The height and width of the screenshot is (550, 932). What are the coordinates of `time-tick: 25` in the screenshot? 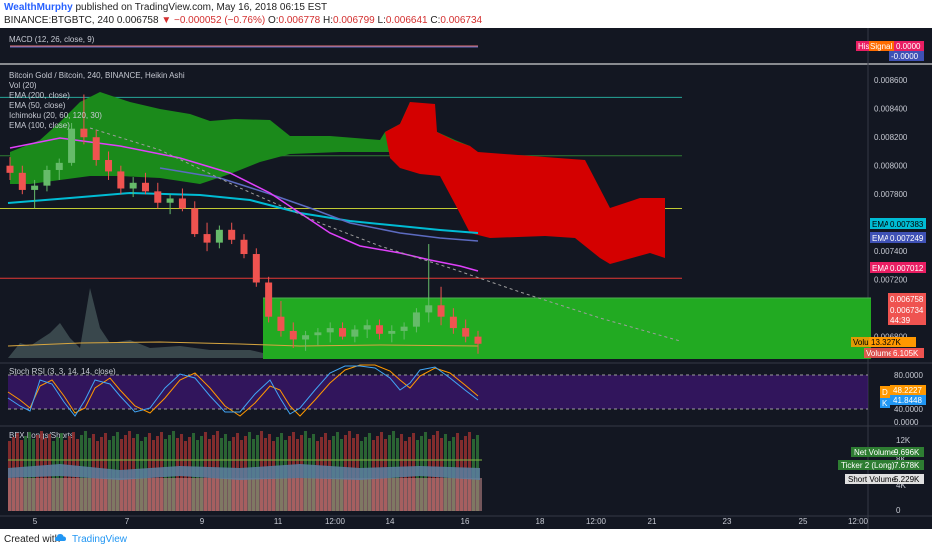 It's located at (803, 521).